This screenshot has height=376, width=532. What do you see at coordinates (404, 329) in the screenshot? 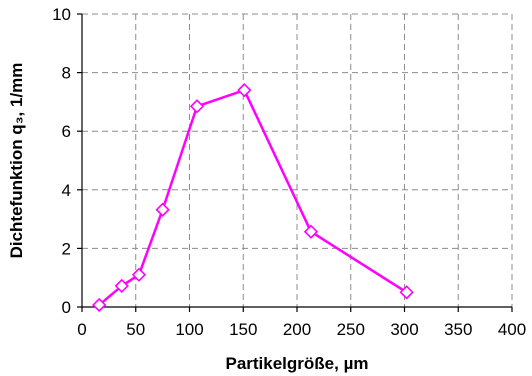
I see `x-tick-label: 300` at bounding box center [404, 329].